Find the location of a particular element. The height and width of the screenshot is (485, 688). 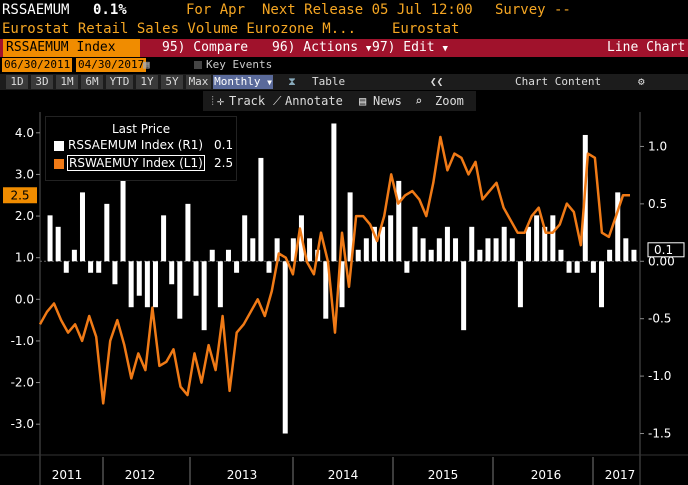

chart-icon: ⧗ is located at coordinates (292, 81).